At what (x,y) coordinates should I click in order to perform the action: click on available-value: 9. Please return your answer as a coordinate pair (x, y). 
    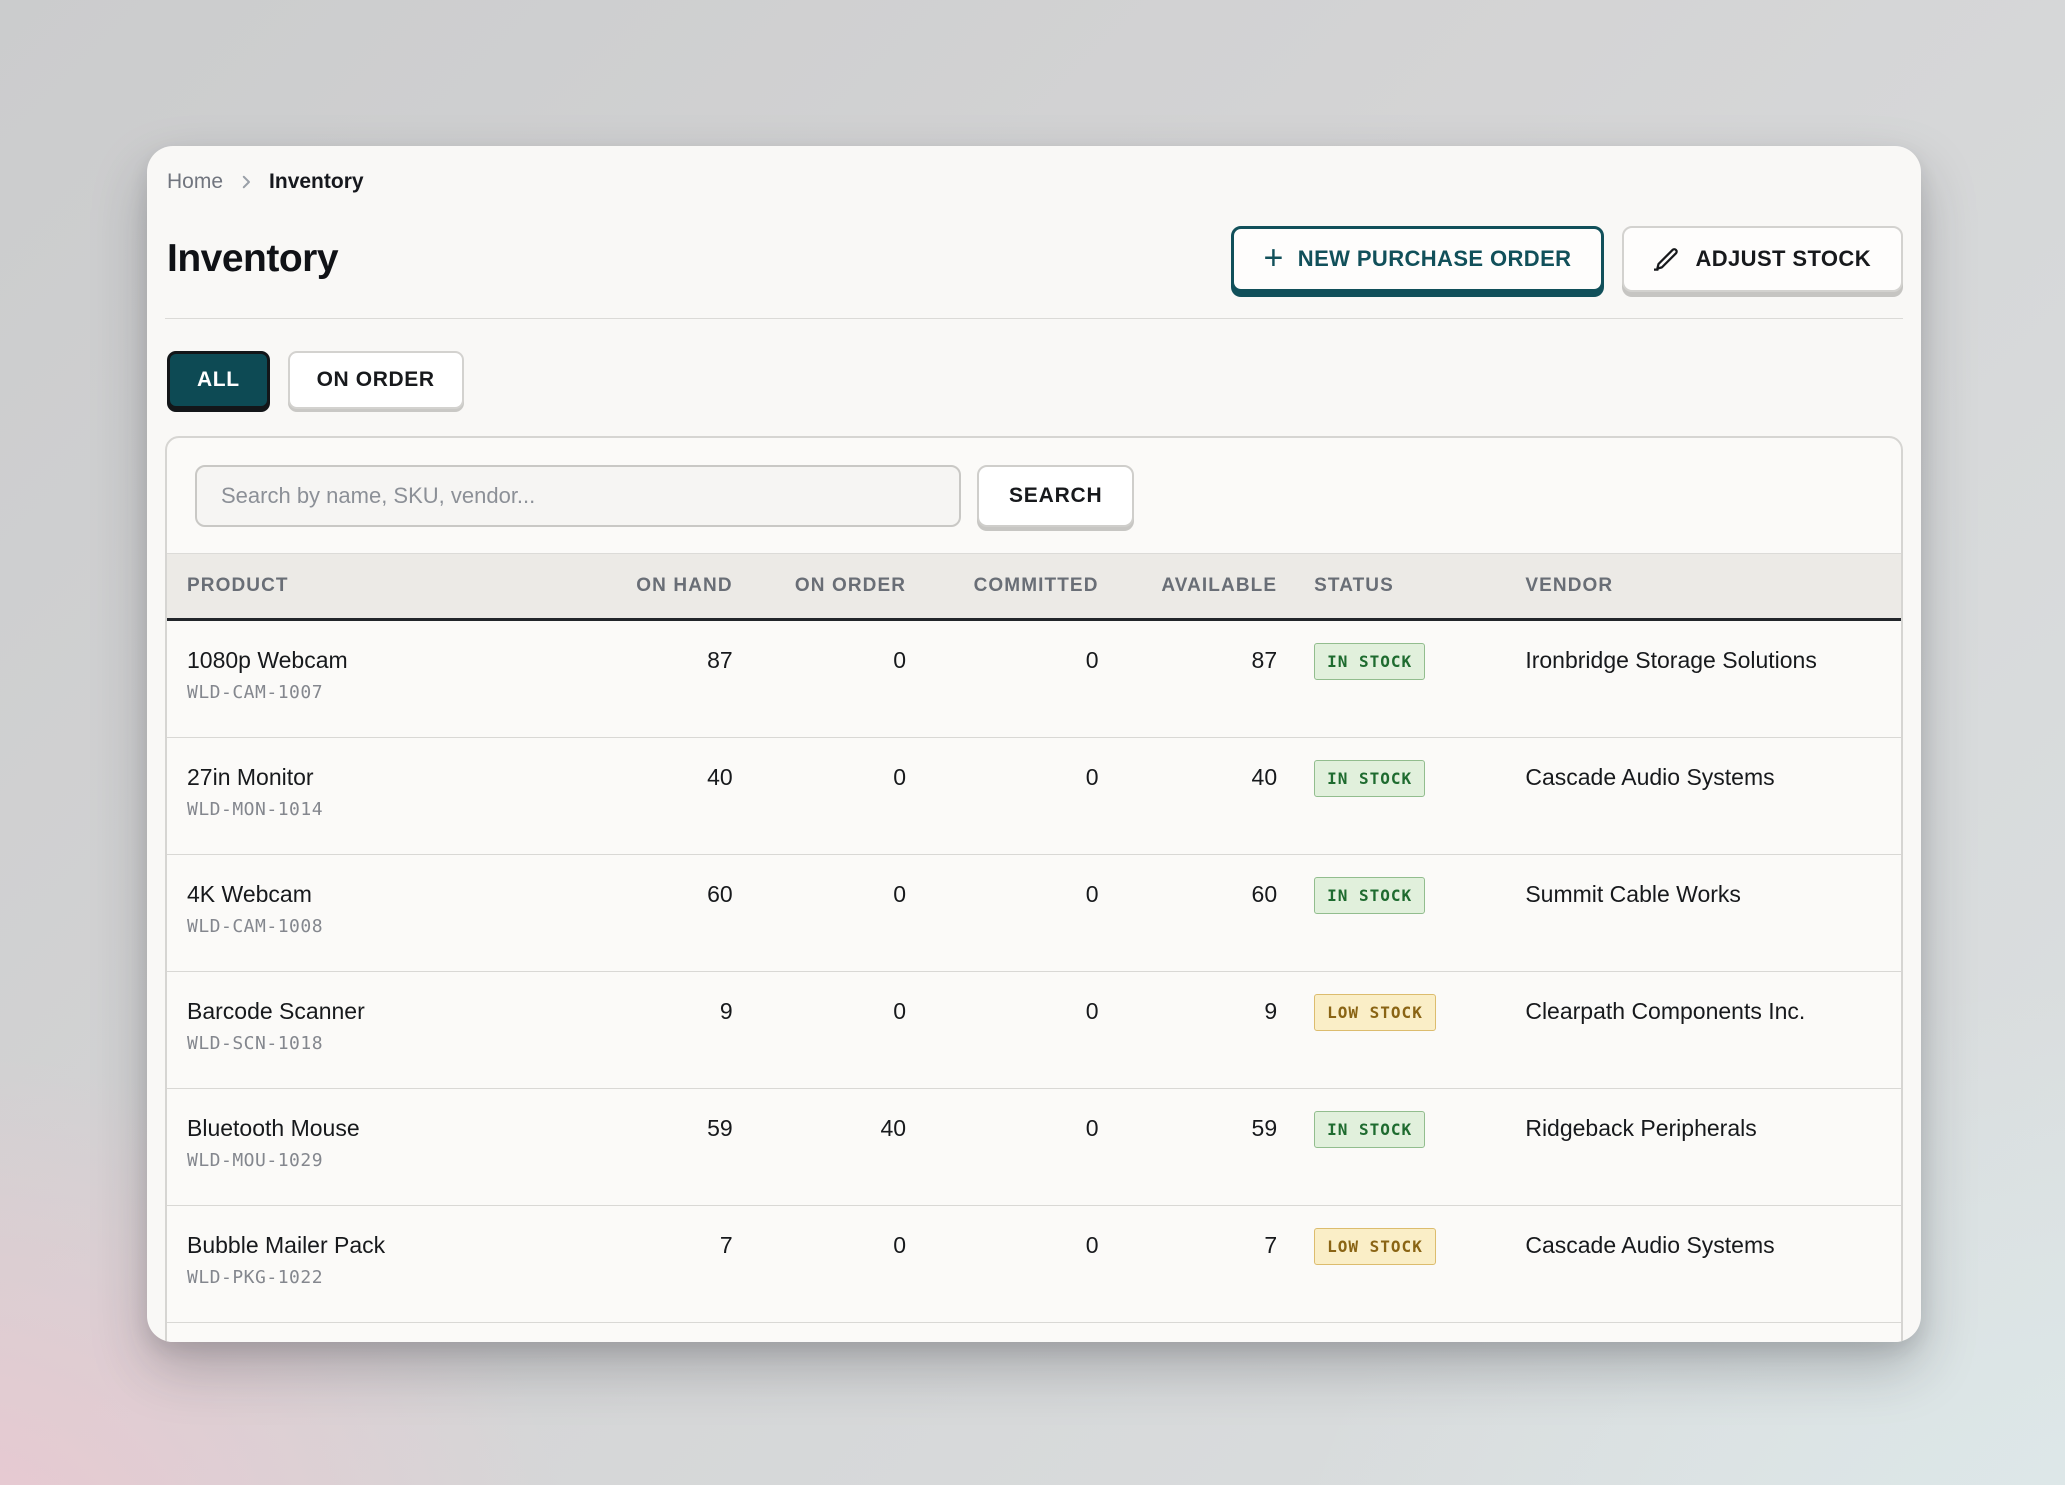
    Looking at the image, I should click on (1198, 1030).